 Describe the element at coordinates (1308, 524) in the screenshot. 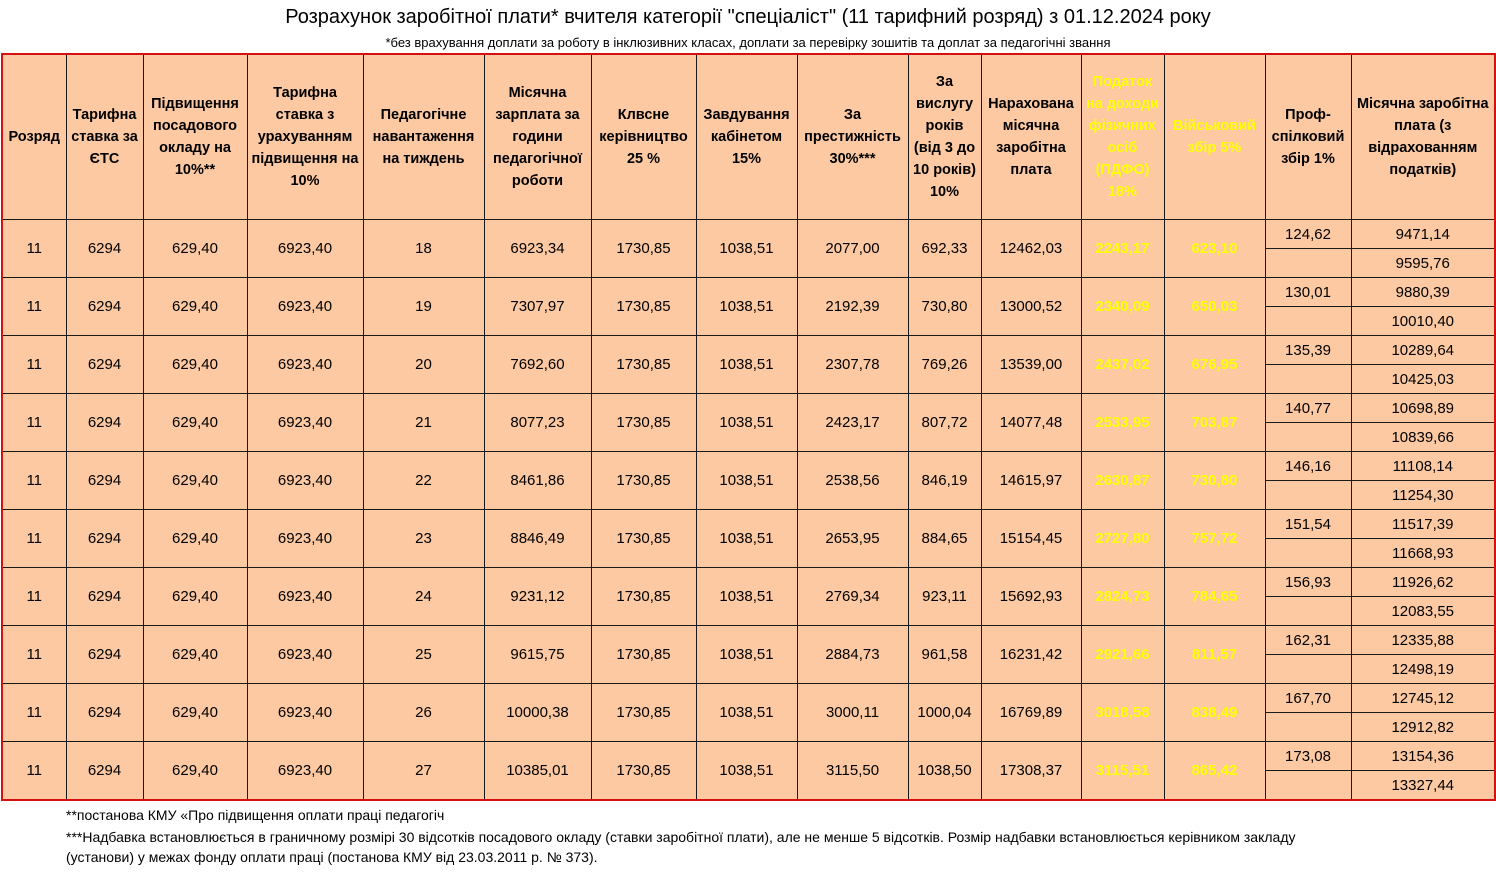

I see `cell-union: 151,54` at that location.